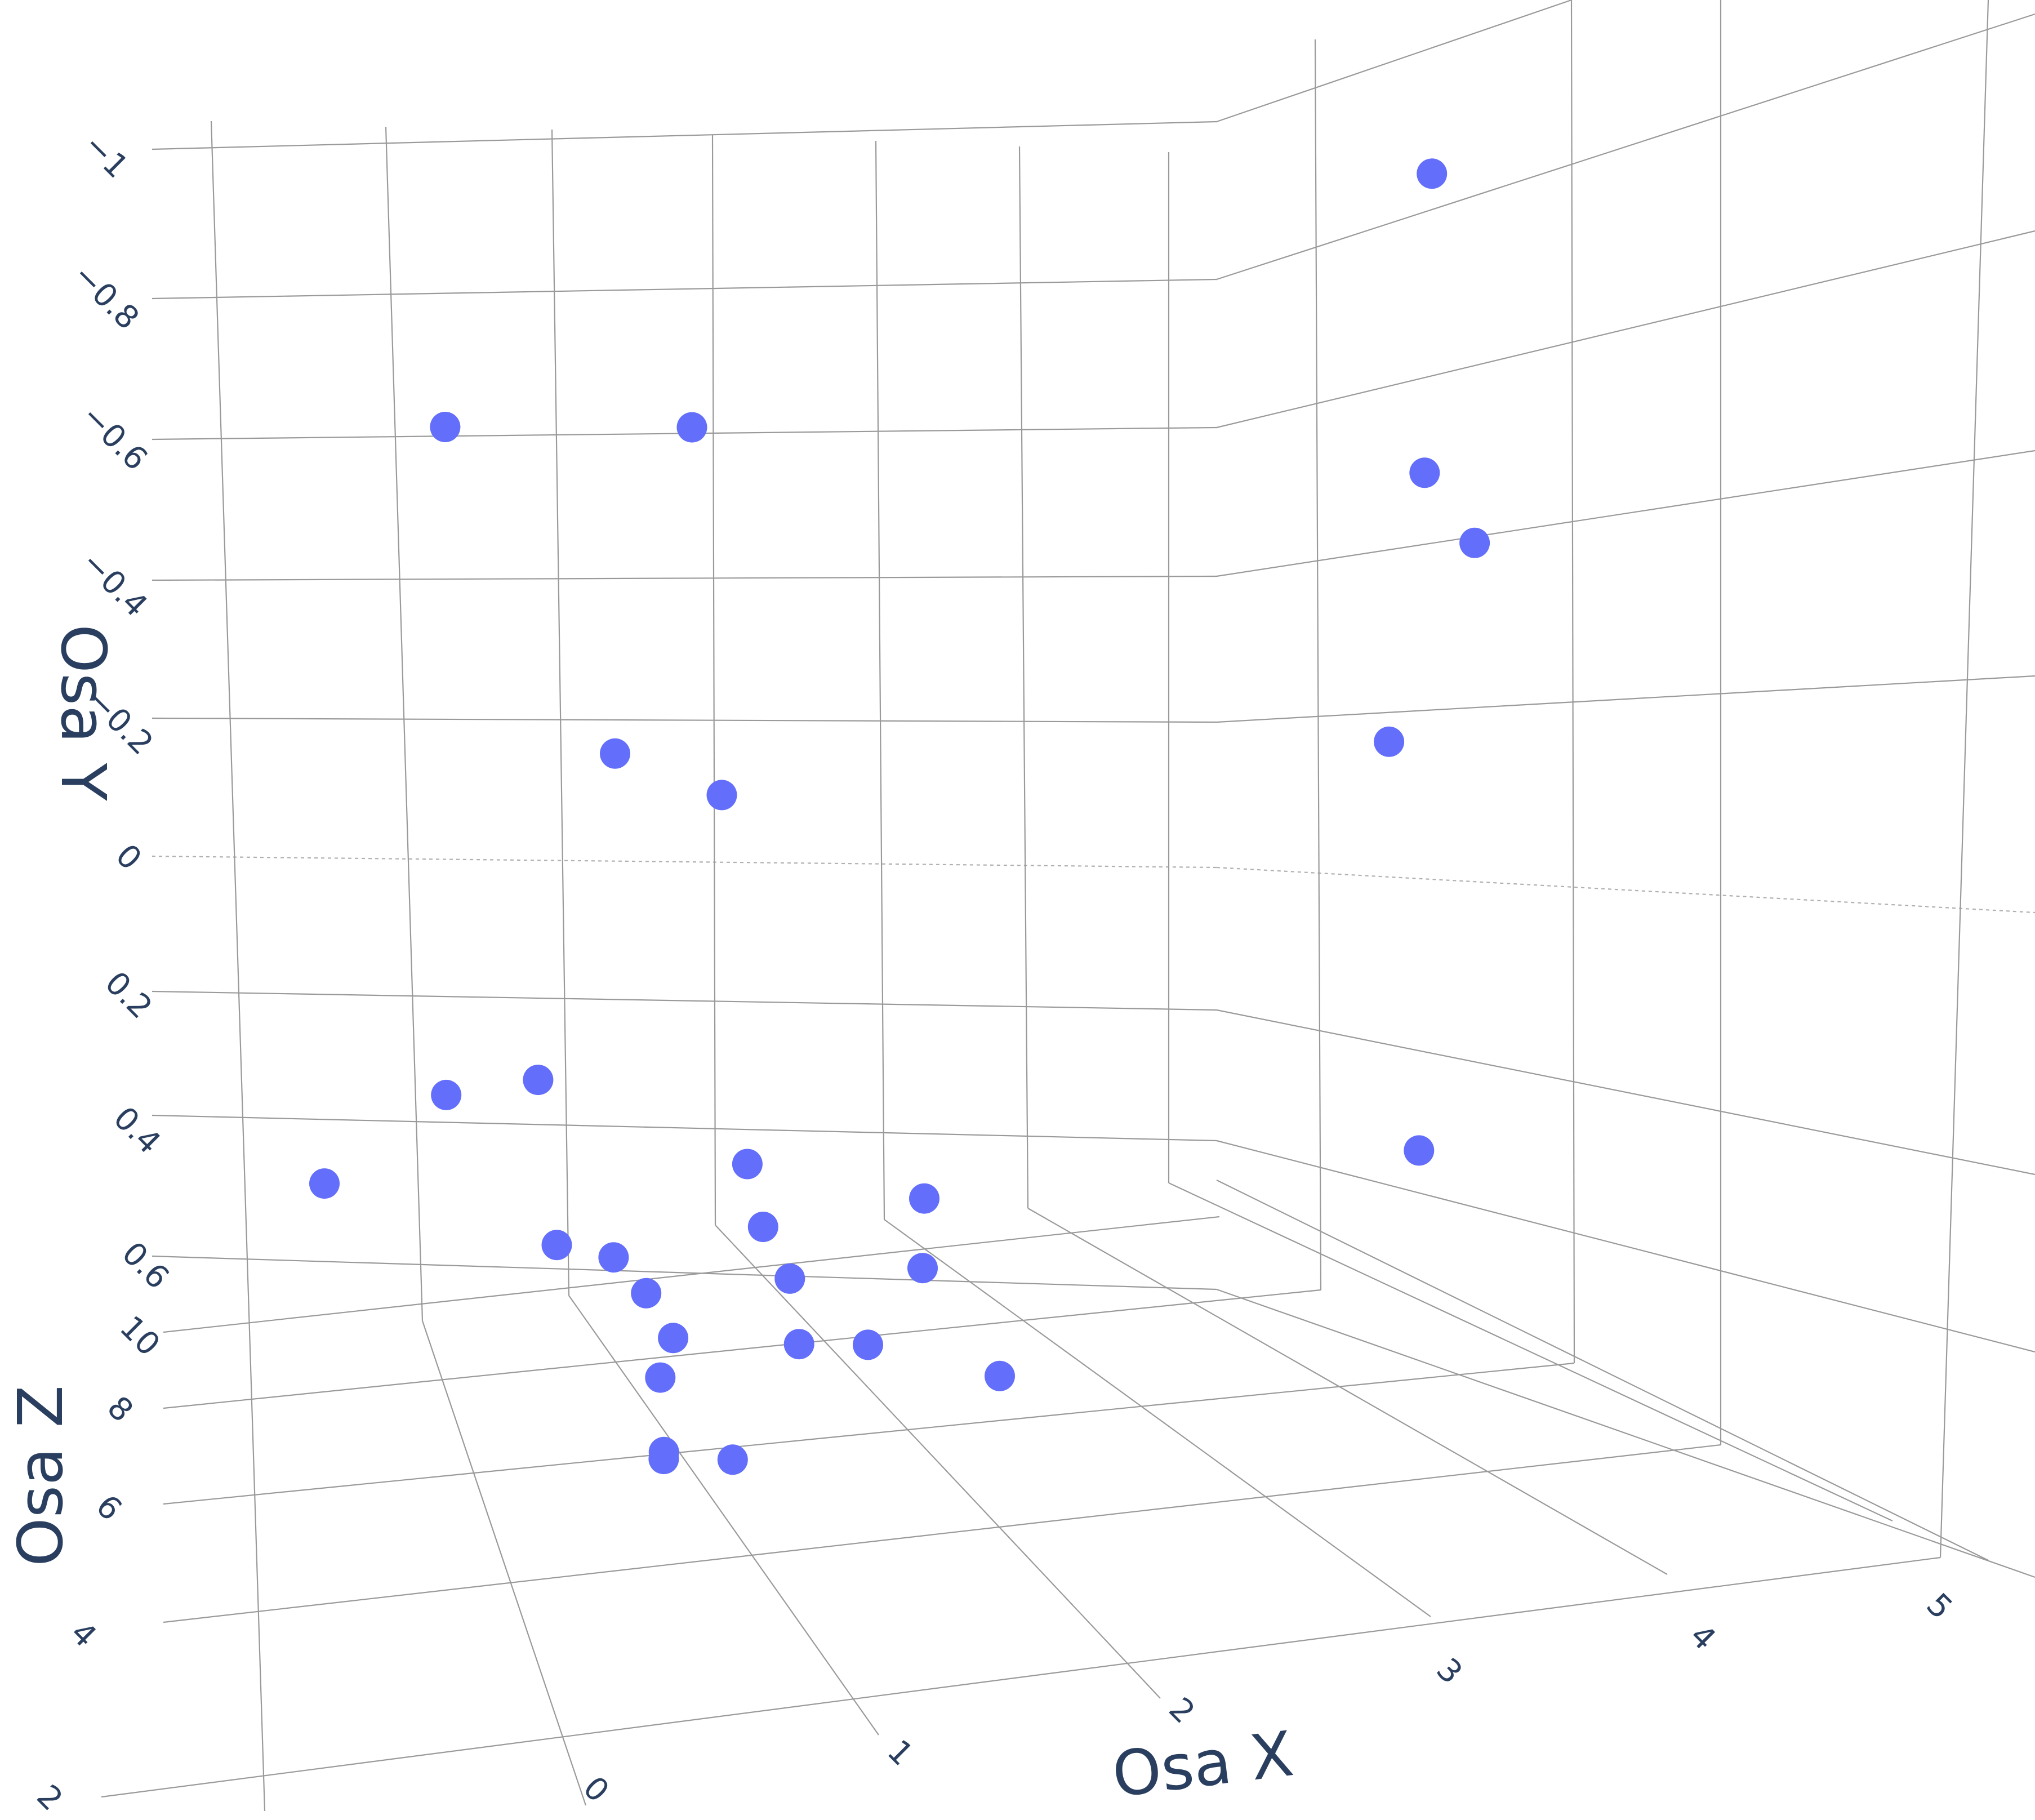 Image resolution: width=2035 pixels, height=1820 pixels. Describe the element at coordinates (1939, 1606) in the screenshot. I see `x-tick-5: 5` at that location.